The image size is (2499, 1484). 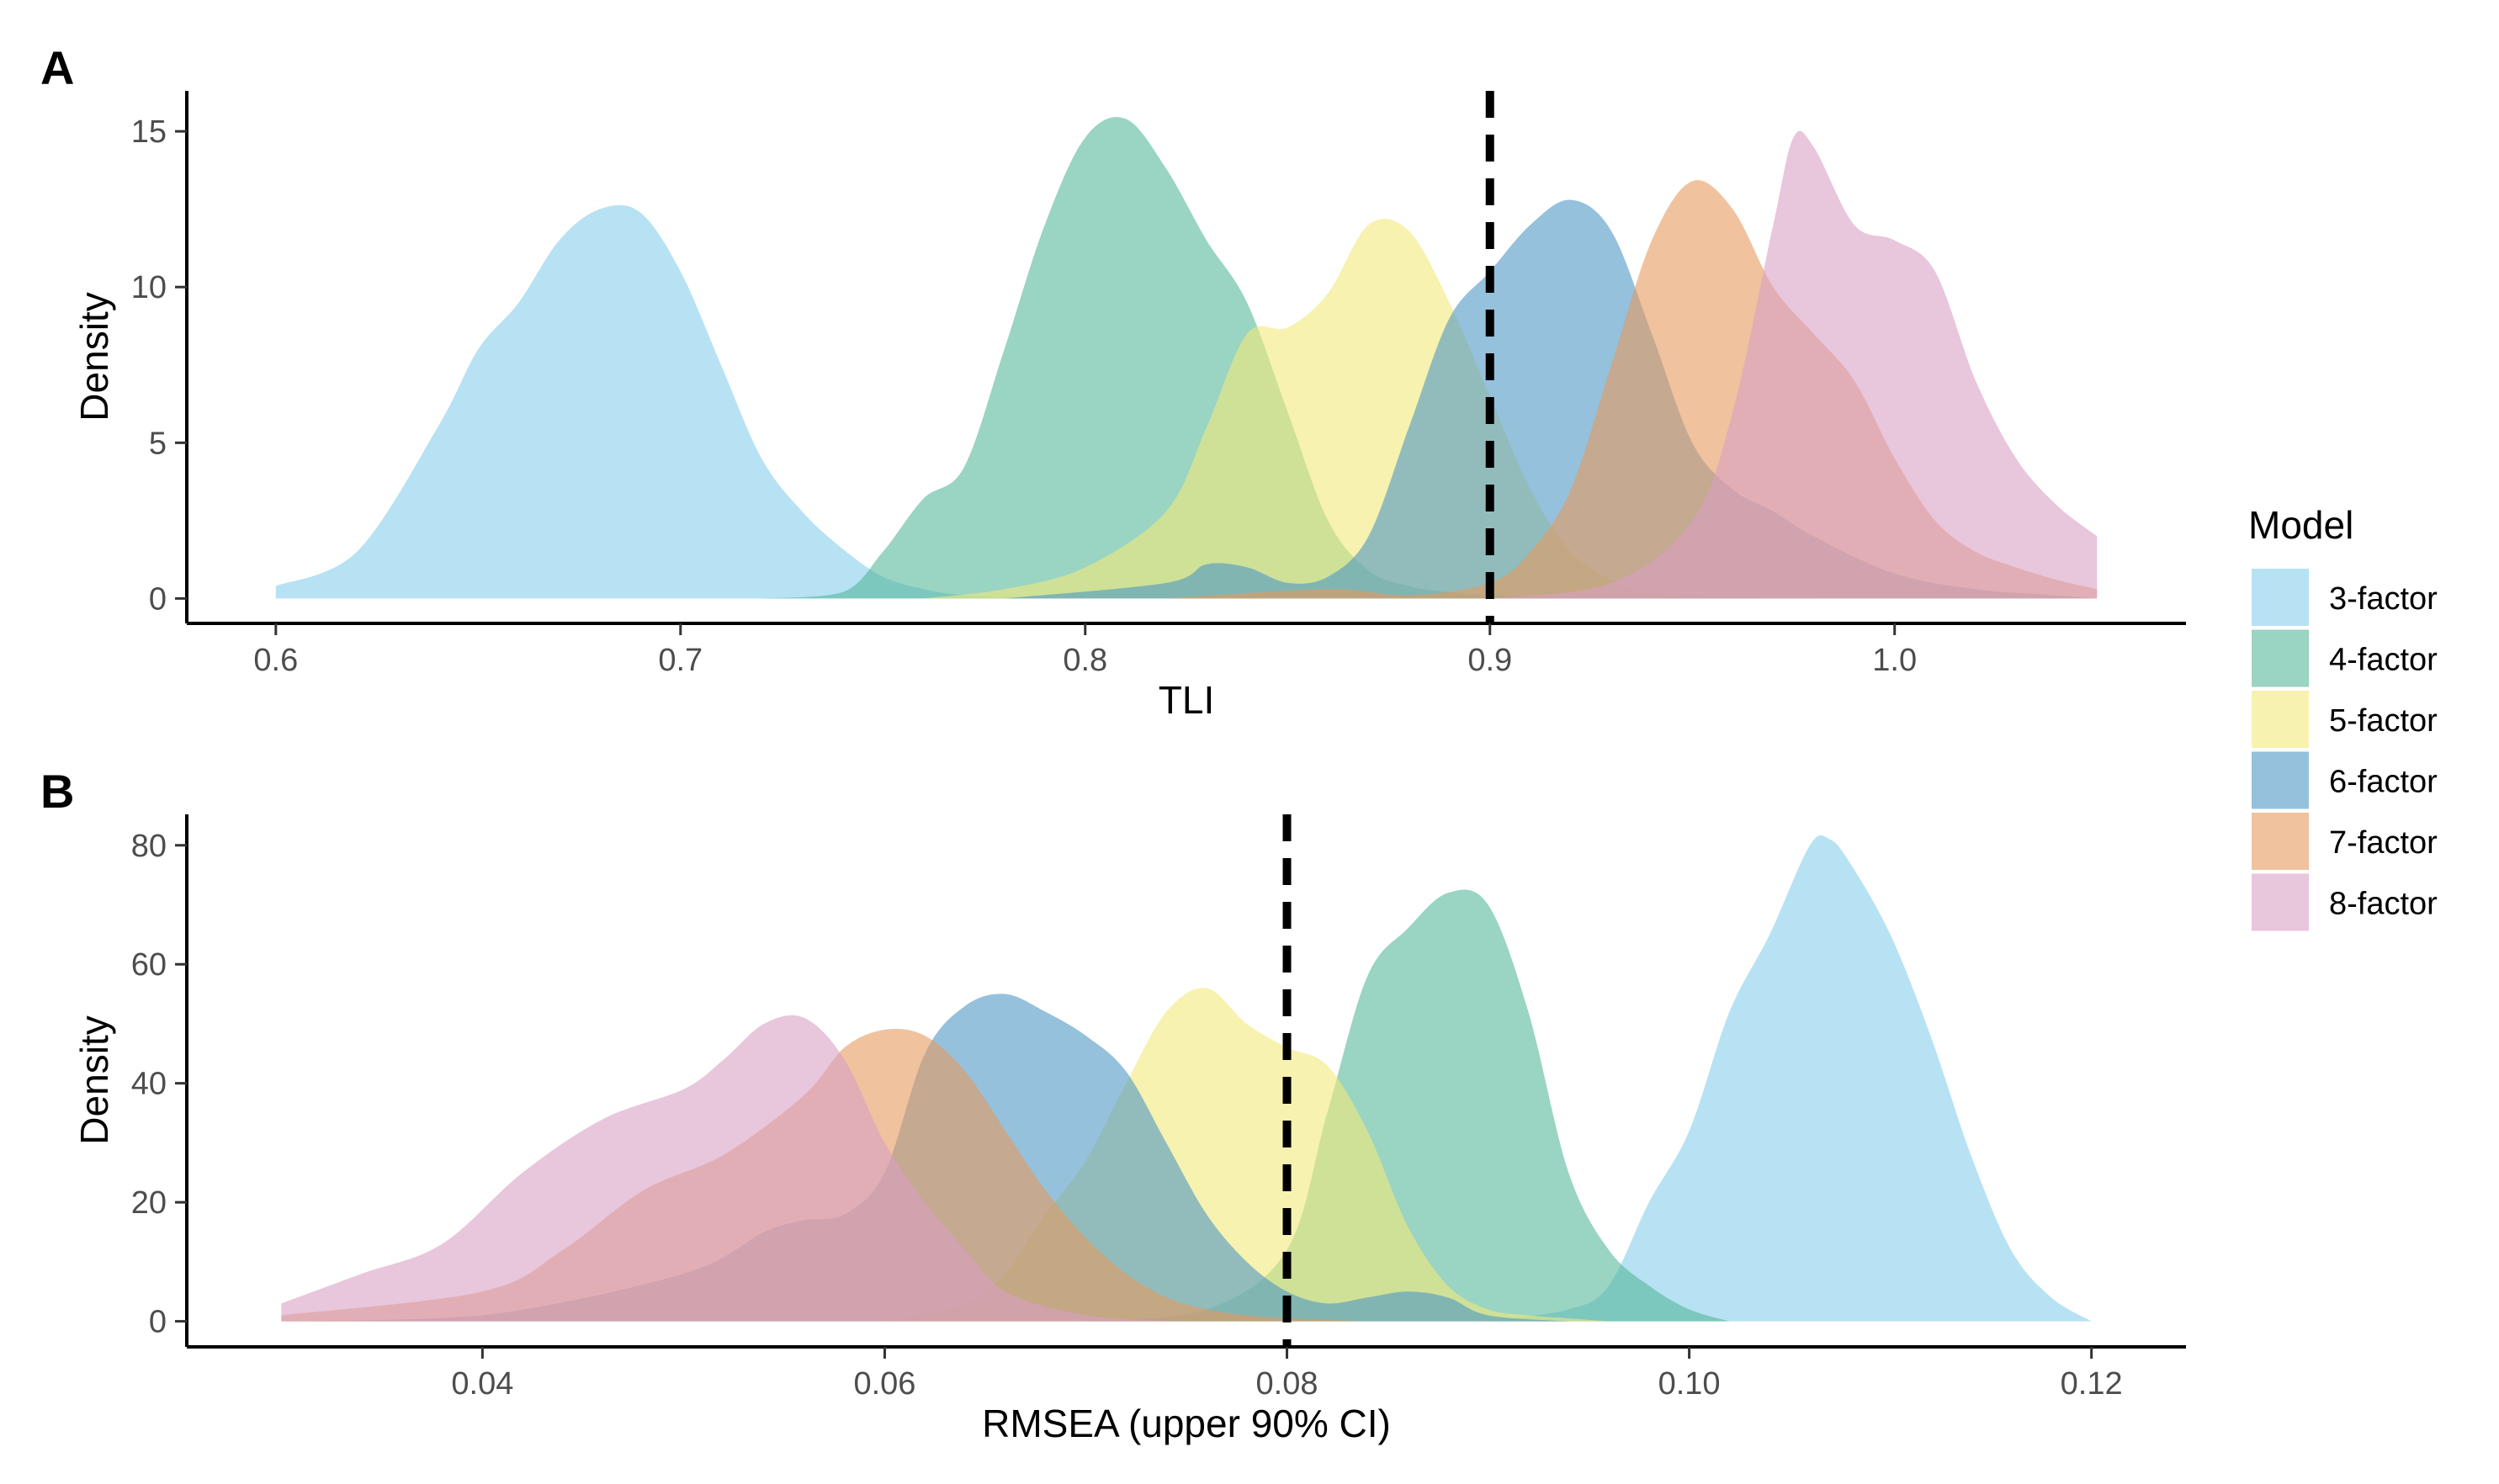 I want to click on panel-b-y-ticks: 0 20 40 60 80, so click(x=159, y=1084).